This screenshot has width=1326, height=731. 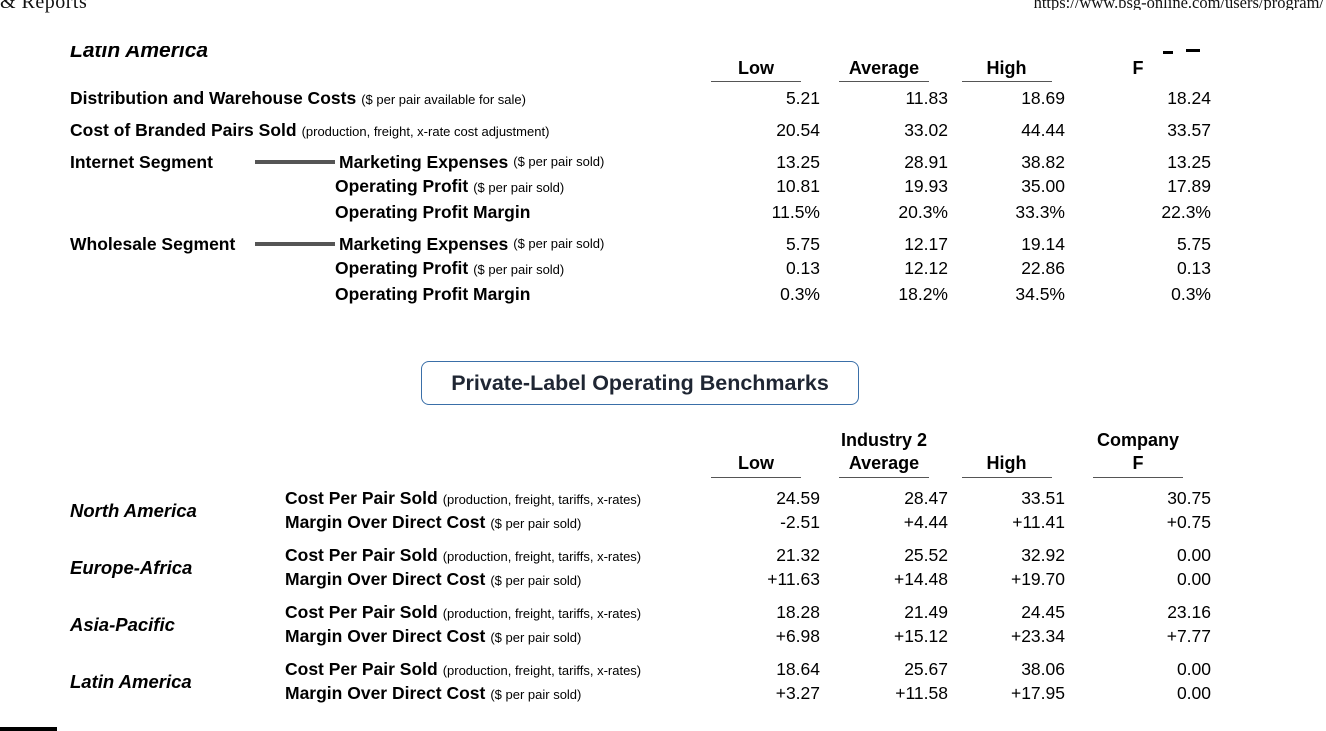 What do you see at coordinates (927, 98) in the screenshot?
I see `value-average: 11.83` at bounding box center [927, 98].